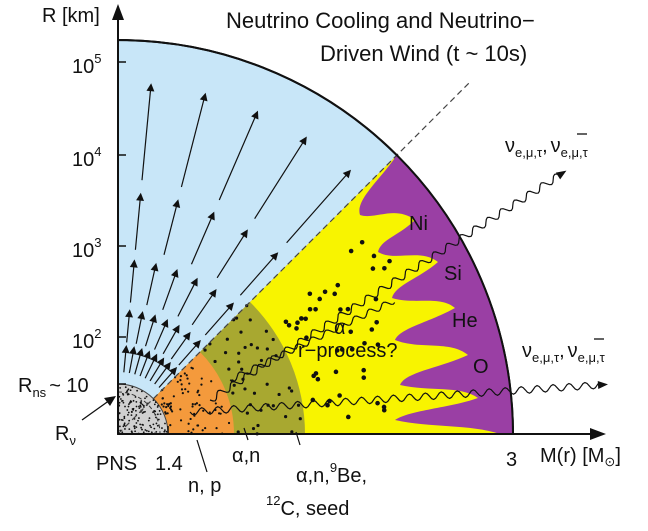  What do you see at coordinates (561, 175) in the screenshot?
I see `neutrino-arrow-upper-icon` at bounding box center [561, 175].